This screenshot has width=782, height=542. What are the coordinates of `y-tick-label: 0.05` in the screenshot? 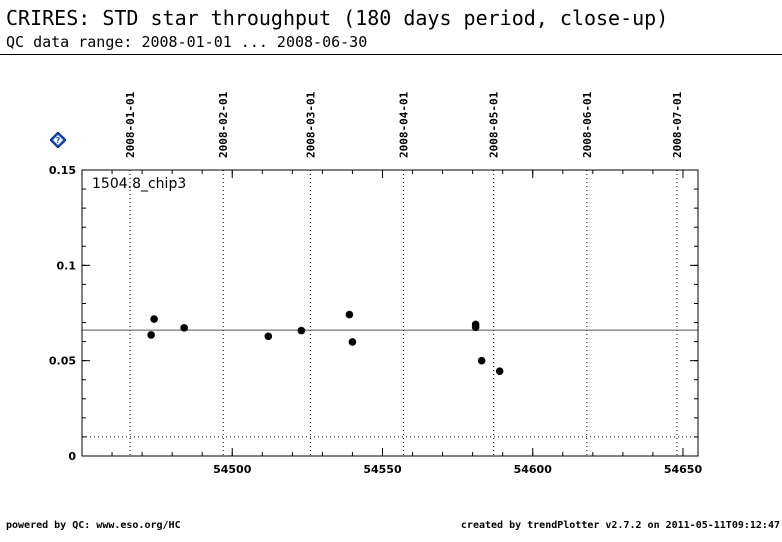 It's located at (62, 361).